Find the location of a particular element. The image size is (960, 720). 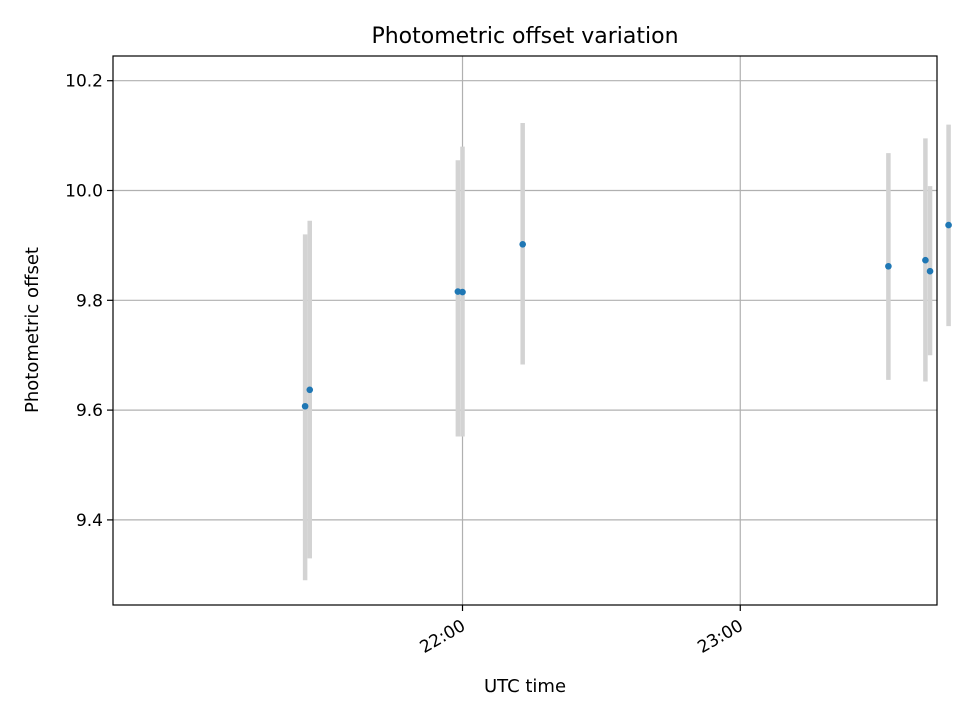

y-axis-label: Photometric offset is located at coordinates (32, 330).